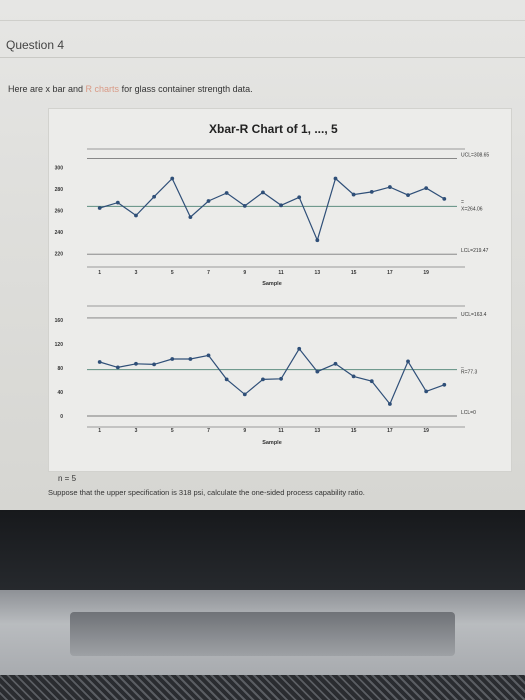 The height and width of the screenshot is (700, 525). I want to click on range-ytick-4: 160, so click(59, 321).